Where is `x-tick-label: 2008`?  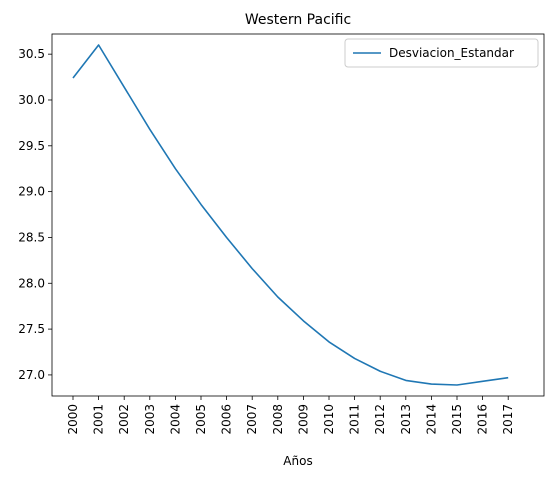 x-tick-label: 2008 is located at coordinates (278, 419).